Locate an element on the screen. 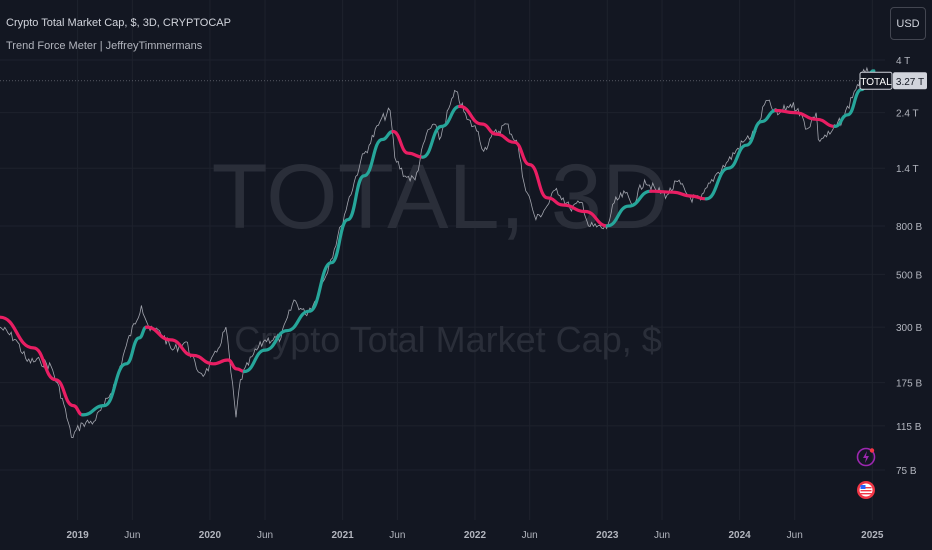  price-tag-symbol: TOTAL is located at coordinates (876, 82).